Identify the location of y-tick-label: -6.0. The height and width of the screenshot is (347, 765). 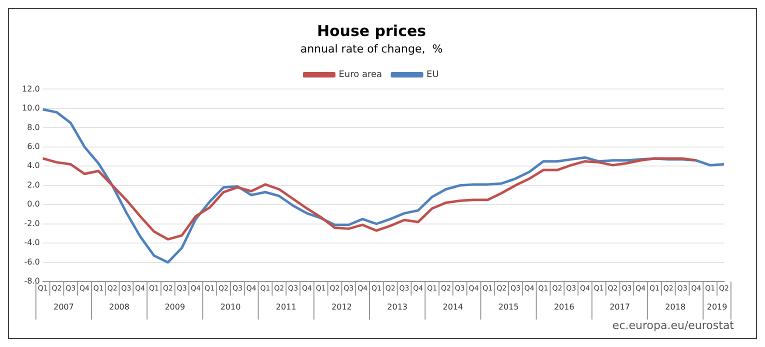
(32, 261).